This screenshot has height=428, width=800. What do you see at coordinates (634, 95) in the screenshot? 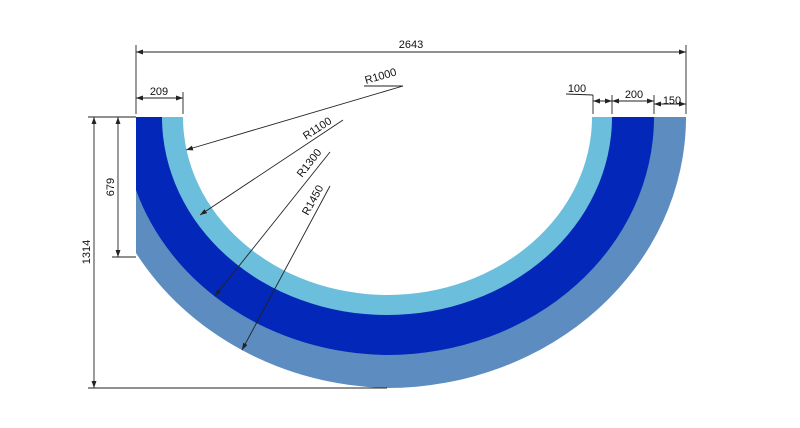
I see `right-200-label: 200` at bounding box center [634, 95].